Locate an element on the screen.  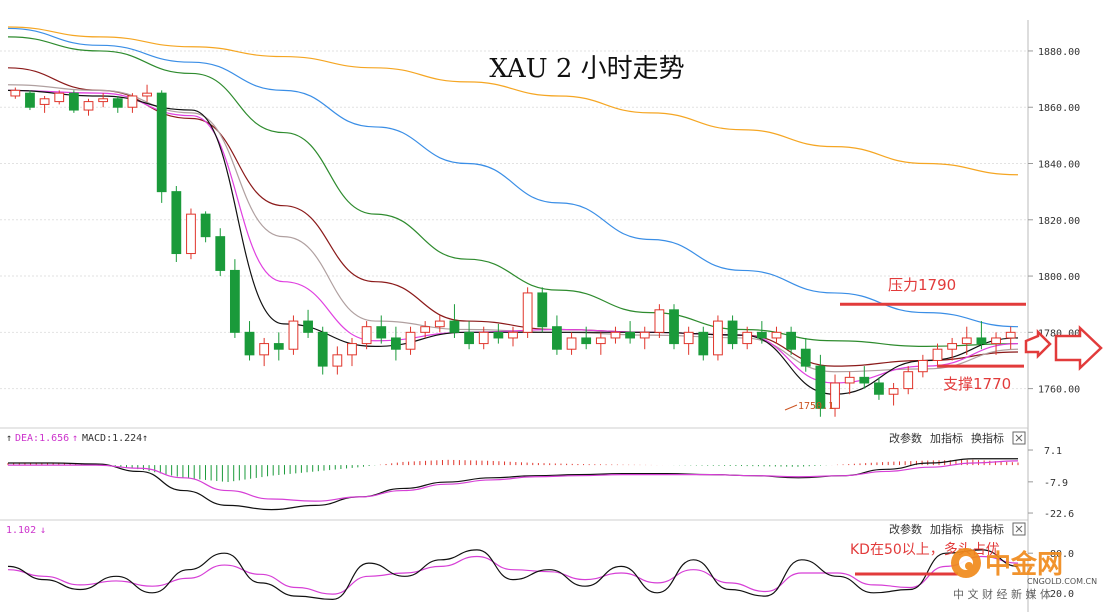
kd-value: 1.102 is located at coordinates (21, 530).